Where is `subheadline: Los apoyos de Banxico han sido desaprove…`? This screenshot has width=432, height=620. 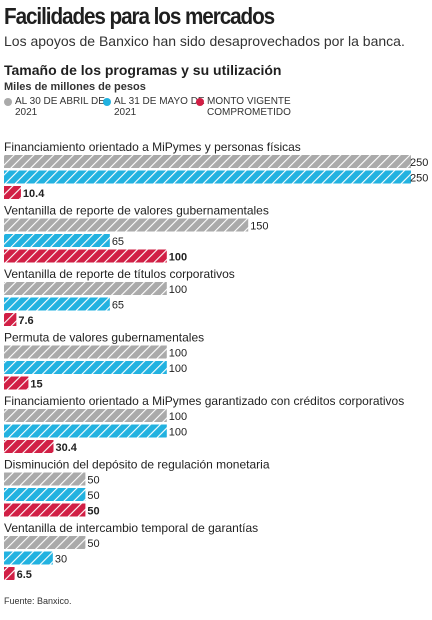 subheadline: Los apoyos de Banxico han sido desaprove… is located at coordinates (204, 41).